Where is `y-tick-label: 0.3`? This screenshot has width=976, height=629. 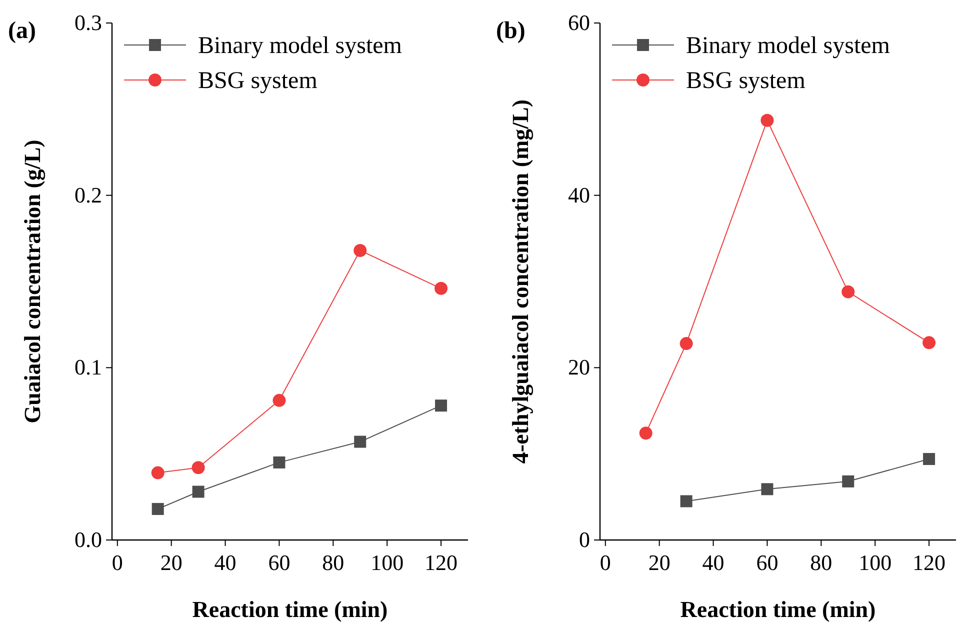 y-tick-label: 0.3 is located at coordinates (88, 22).